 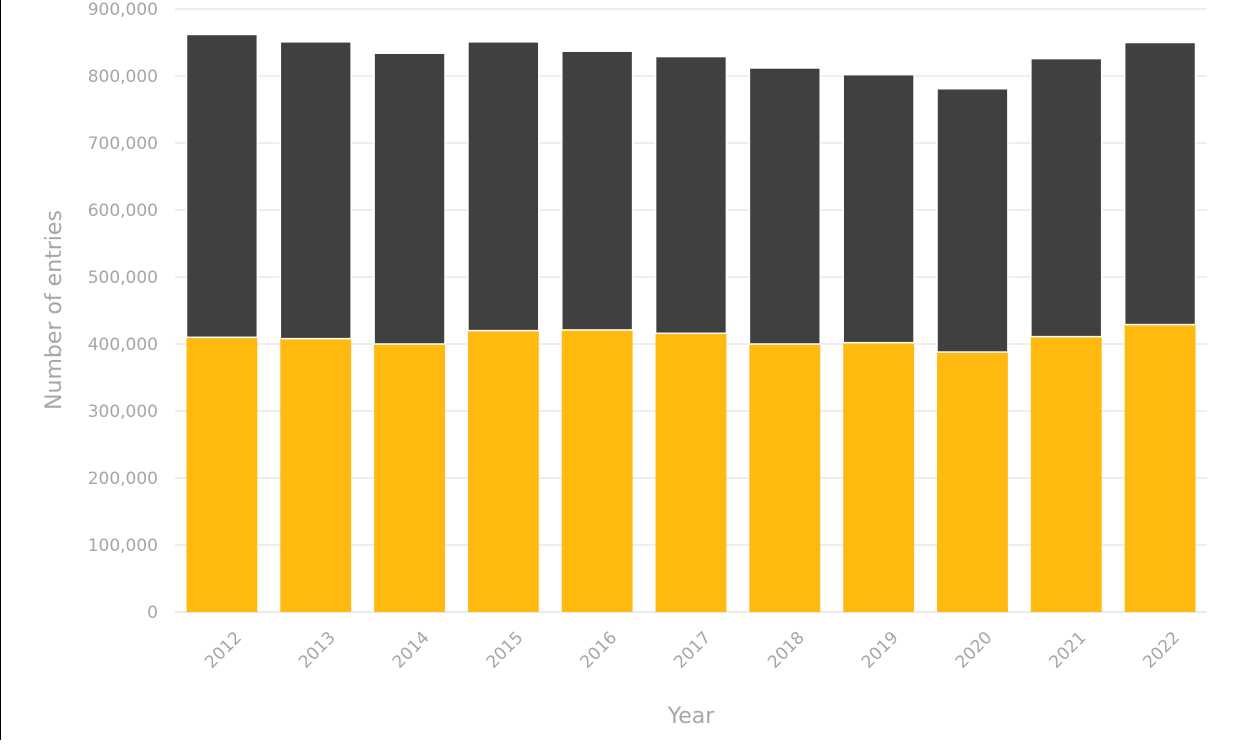 I want to click on y-tick-label: 600,000, so click(x=123, y=211).